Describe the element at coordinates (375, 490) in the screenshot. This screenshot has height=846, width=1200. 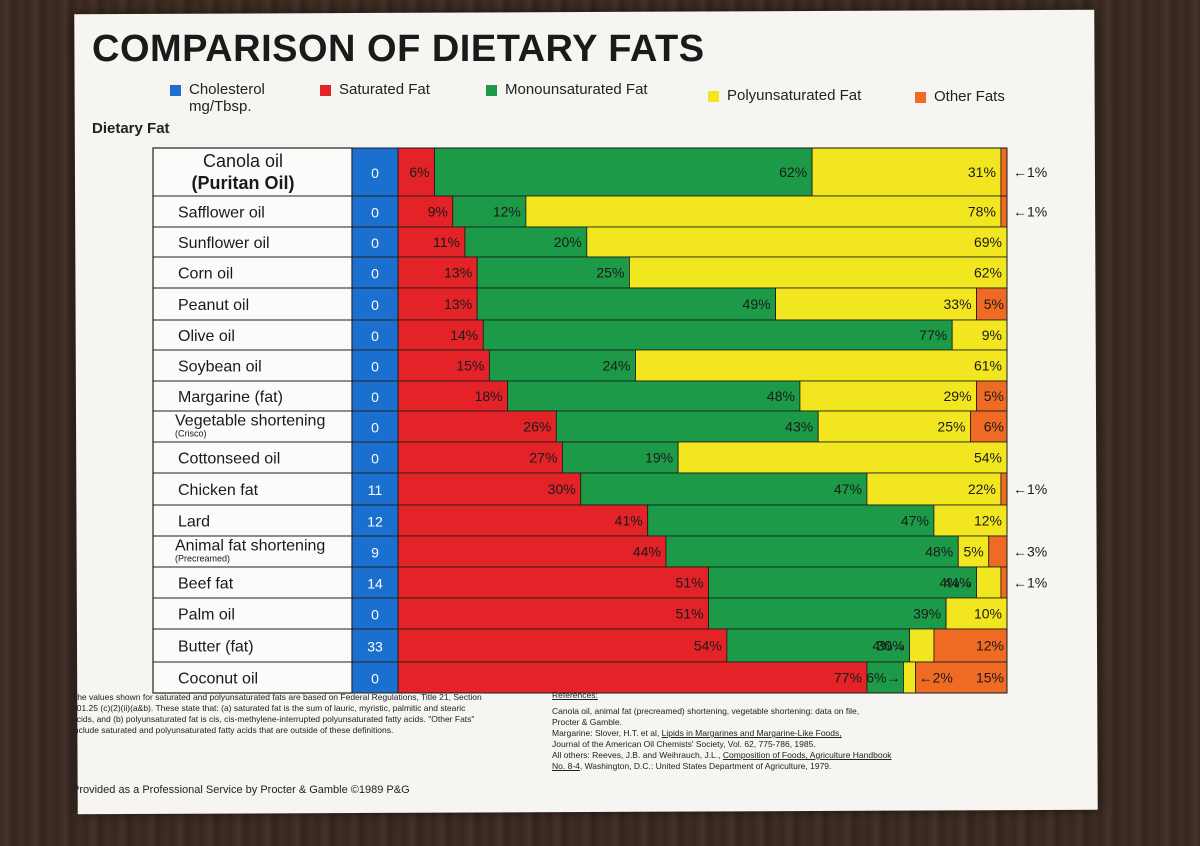
I see `cholesterol-value: 11` at that location.